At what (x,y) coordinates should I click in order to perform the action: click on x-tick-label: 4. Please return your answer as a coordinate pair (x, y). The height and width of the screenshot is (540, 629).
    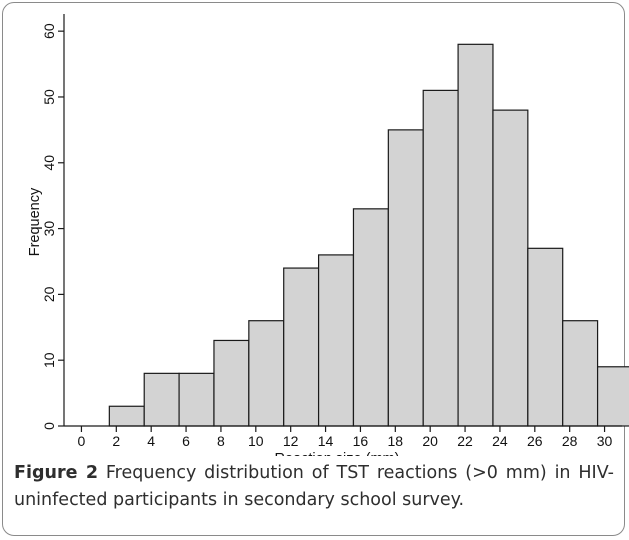
    Looking at the image, I should click on (151, 441).